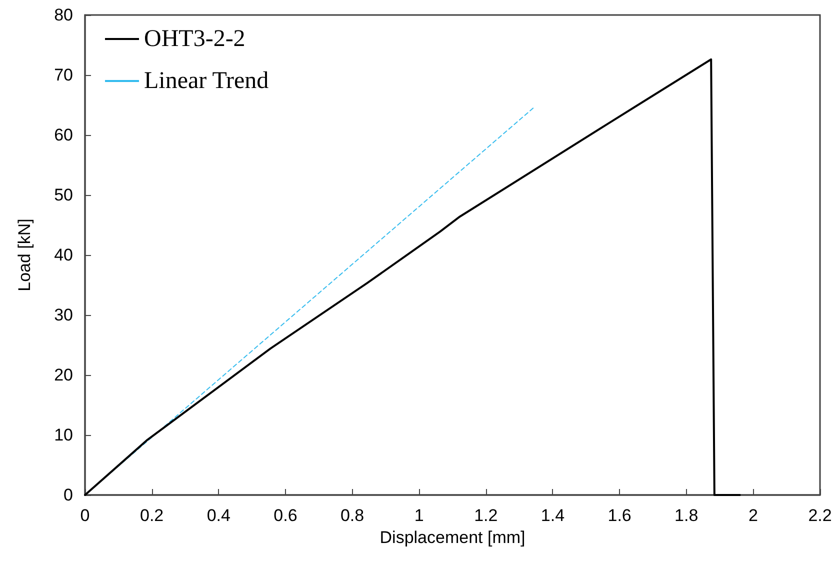 This screenshot has height=572, width=840. I want to click on y-tick-label: 40, so click(63, 255).